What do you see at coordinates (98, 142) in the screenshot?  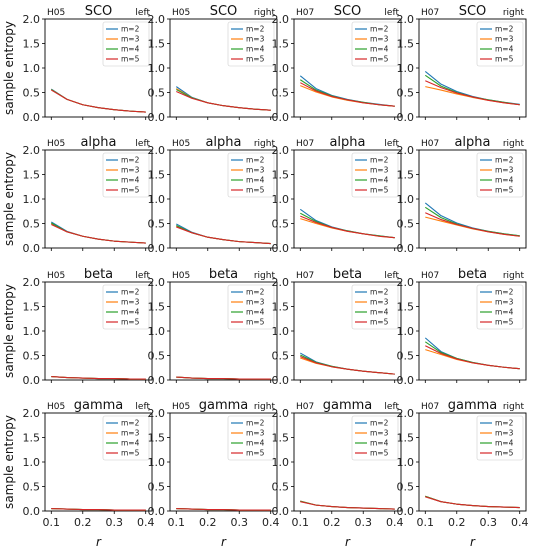 I see `panel-title: alpha` at bounding box center [98, 142].